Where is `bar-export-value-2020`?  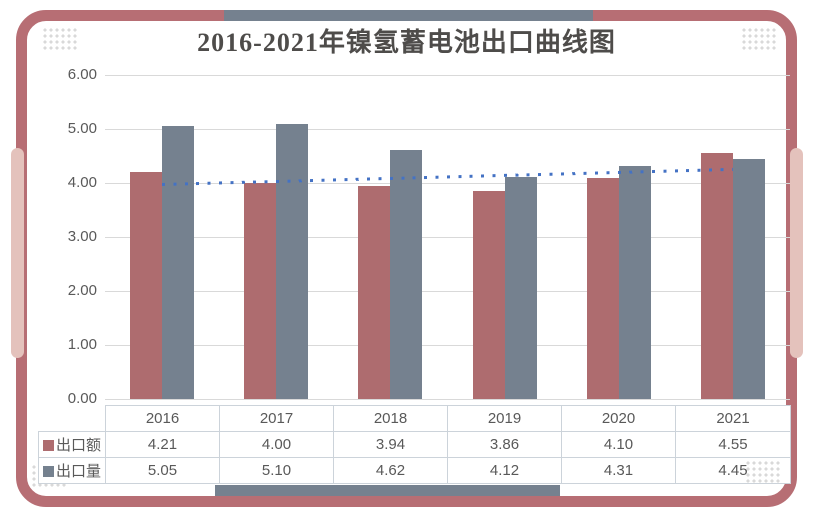
bar-export-value-2020 is located at coordinates (602, 288).